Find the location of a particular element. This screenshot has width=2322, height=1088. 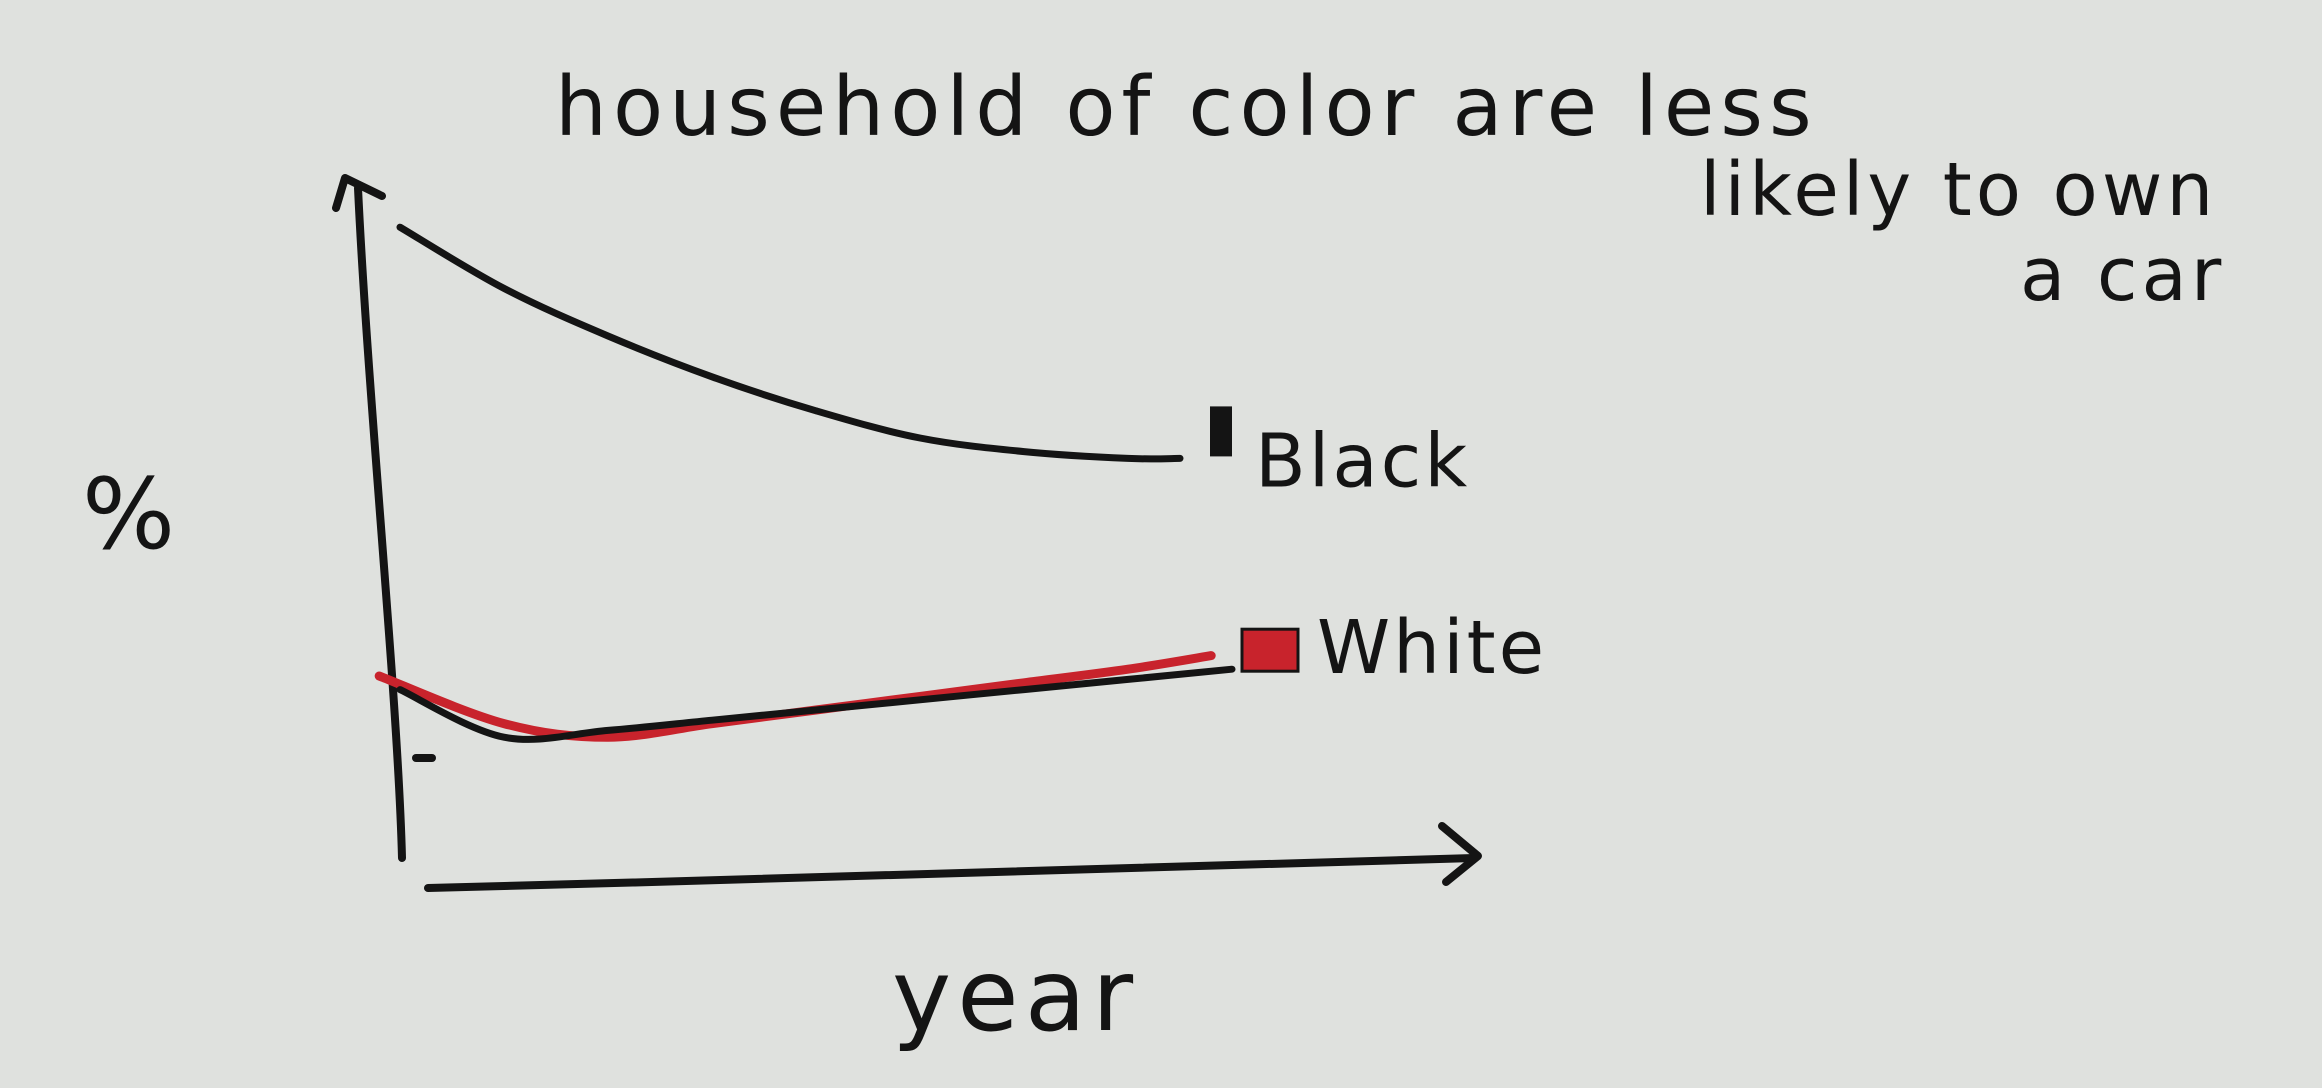

legend-marker-white is located at coordinates (1270, 650).